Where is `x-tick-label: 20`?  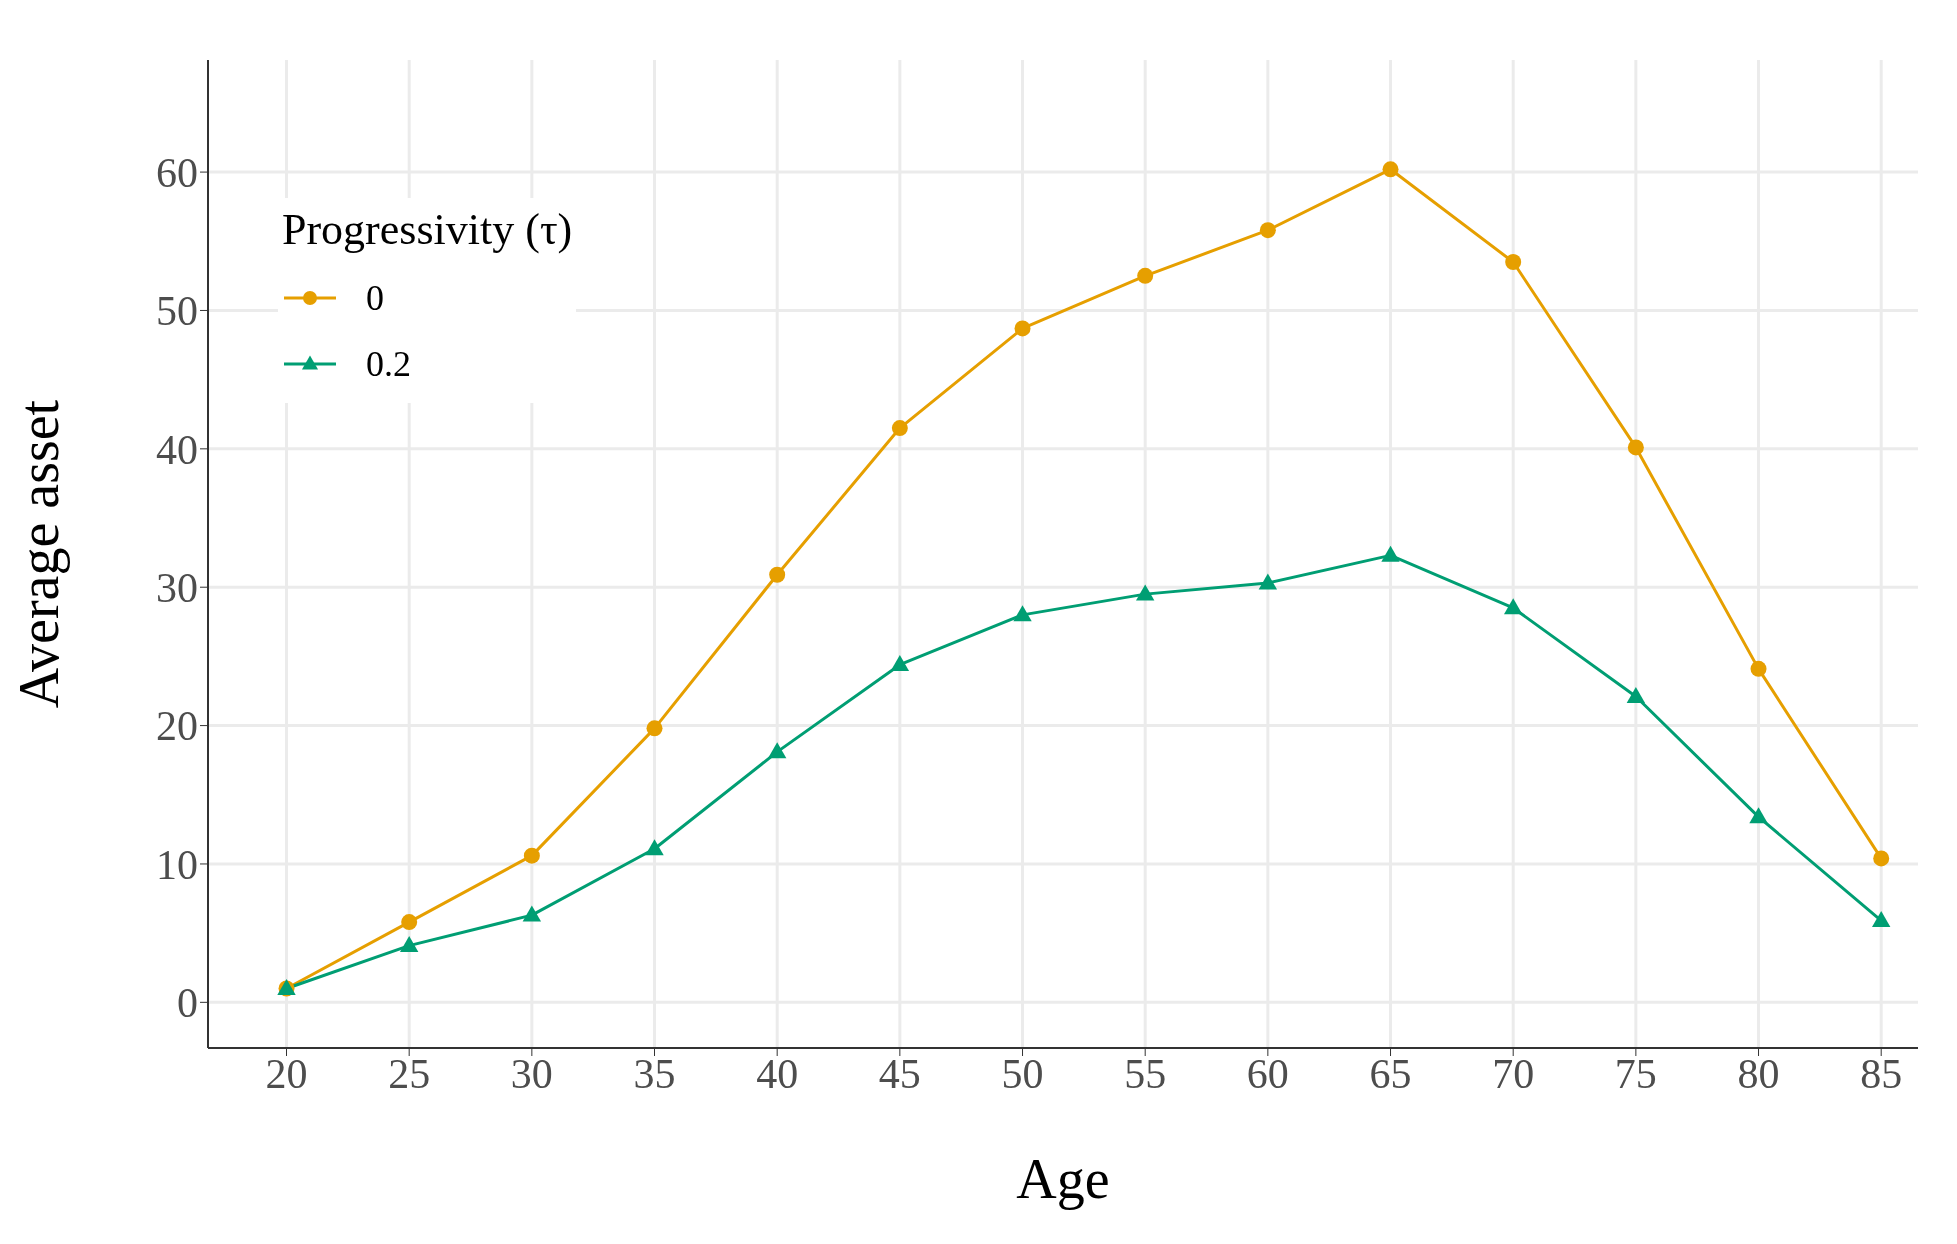 x-tick-label: 20 is located at coordinates (286, 1073).